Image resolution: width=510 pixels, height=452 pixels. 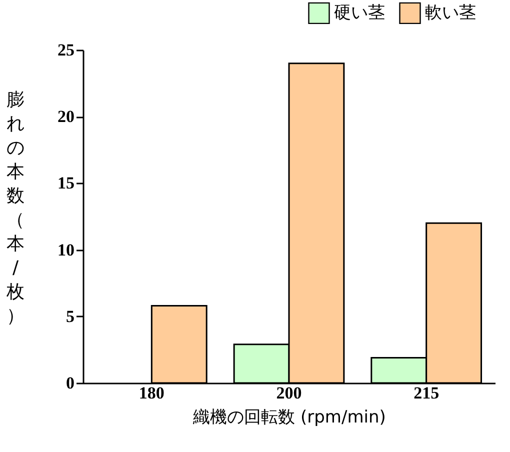 I want to click on y-tick-label: 10, so click(x=66, y=250).